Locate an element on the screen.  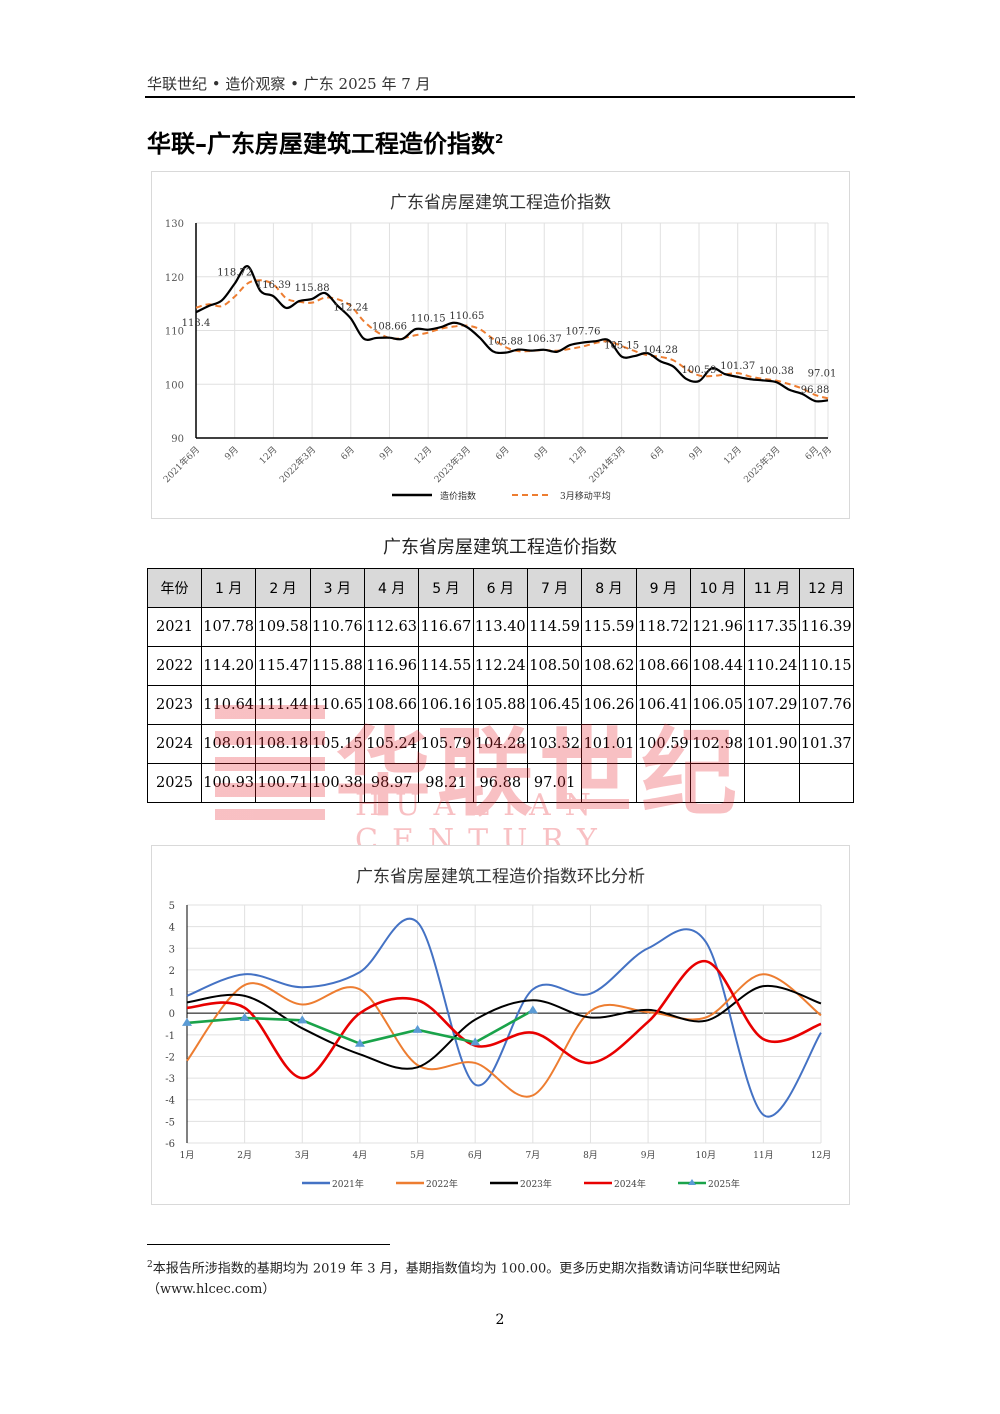
table-cell: 116.39 is located at coordinates (826, 627).